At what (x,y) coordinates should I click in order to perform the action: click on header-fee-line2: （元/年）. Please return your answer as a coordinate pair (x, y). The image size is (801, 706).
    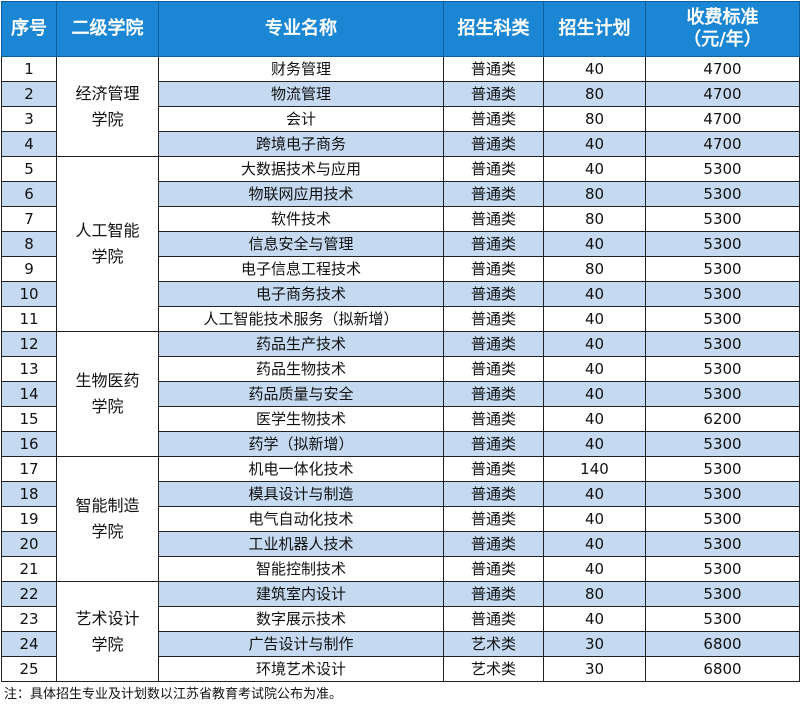
    Looking at the image, I should click on (722, 39).